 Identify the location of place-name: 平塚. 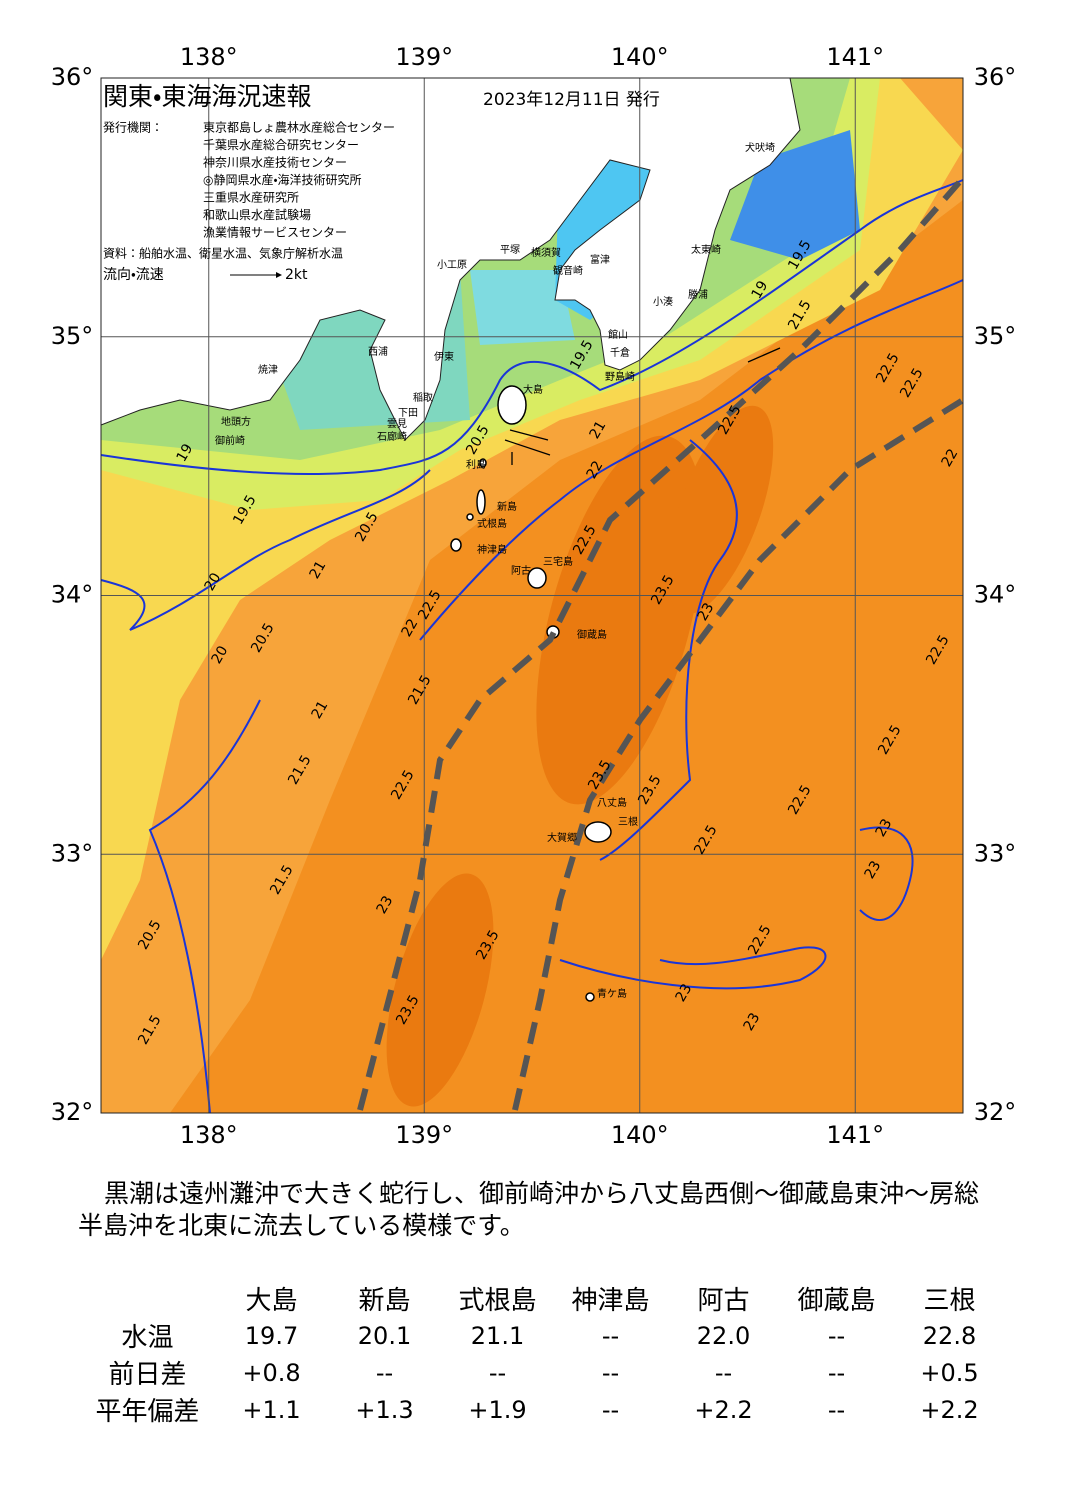
(510, 250).